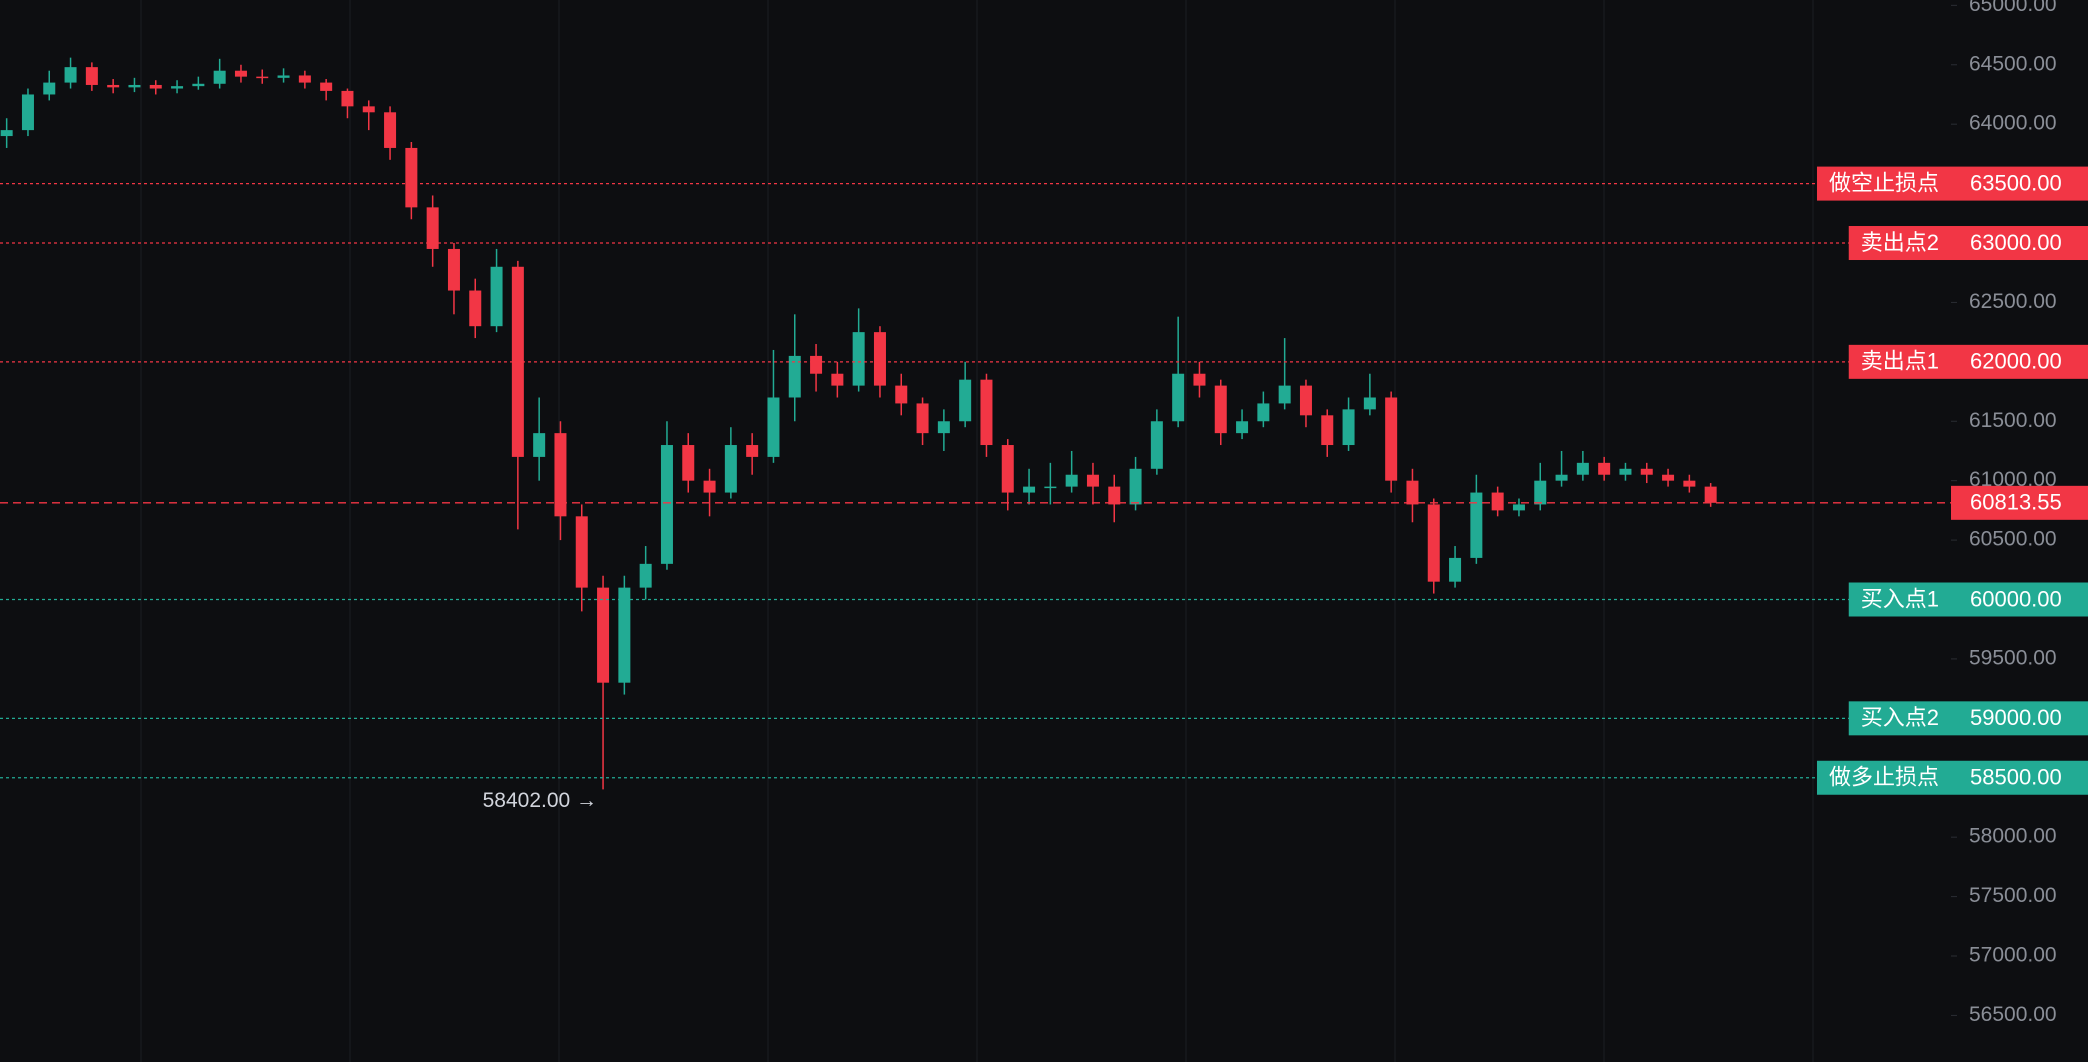  I want to click on y-tick-label: 64500.00, so click(2013, 63).